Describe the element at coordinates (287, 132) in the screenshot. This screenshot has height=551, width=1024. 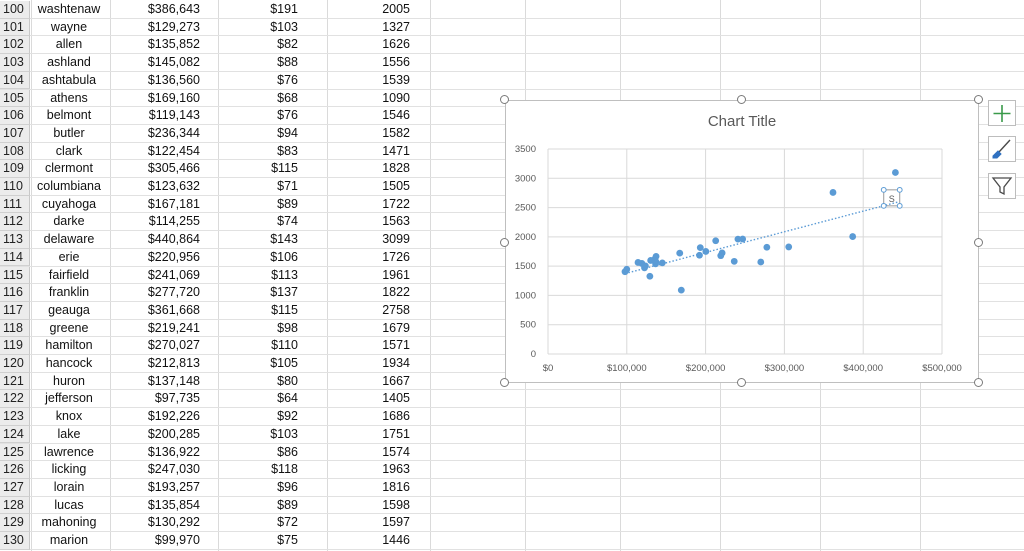
I see `rent-cell: $94` at that location.